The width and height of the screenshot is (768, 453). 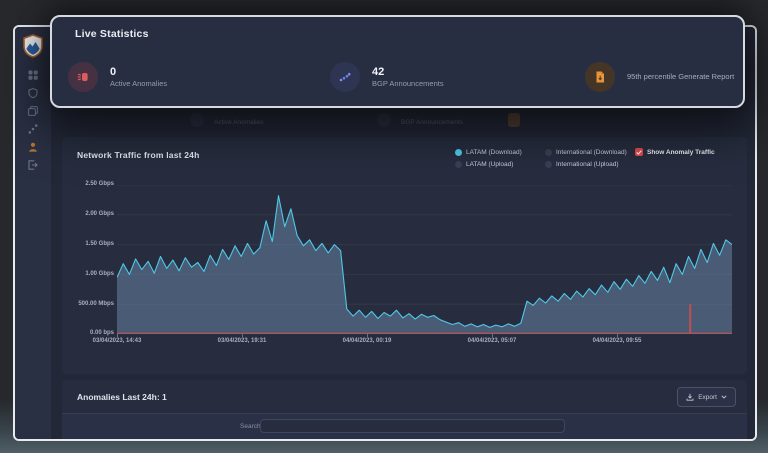 I want to click on search-input, so click(x=412, y=426).